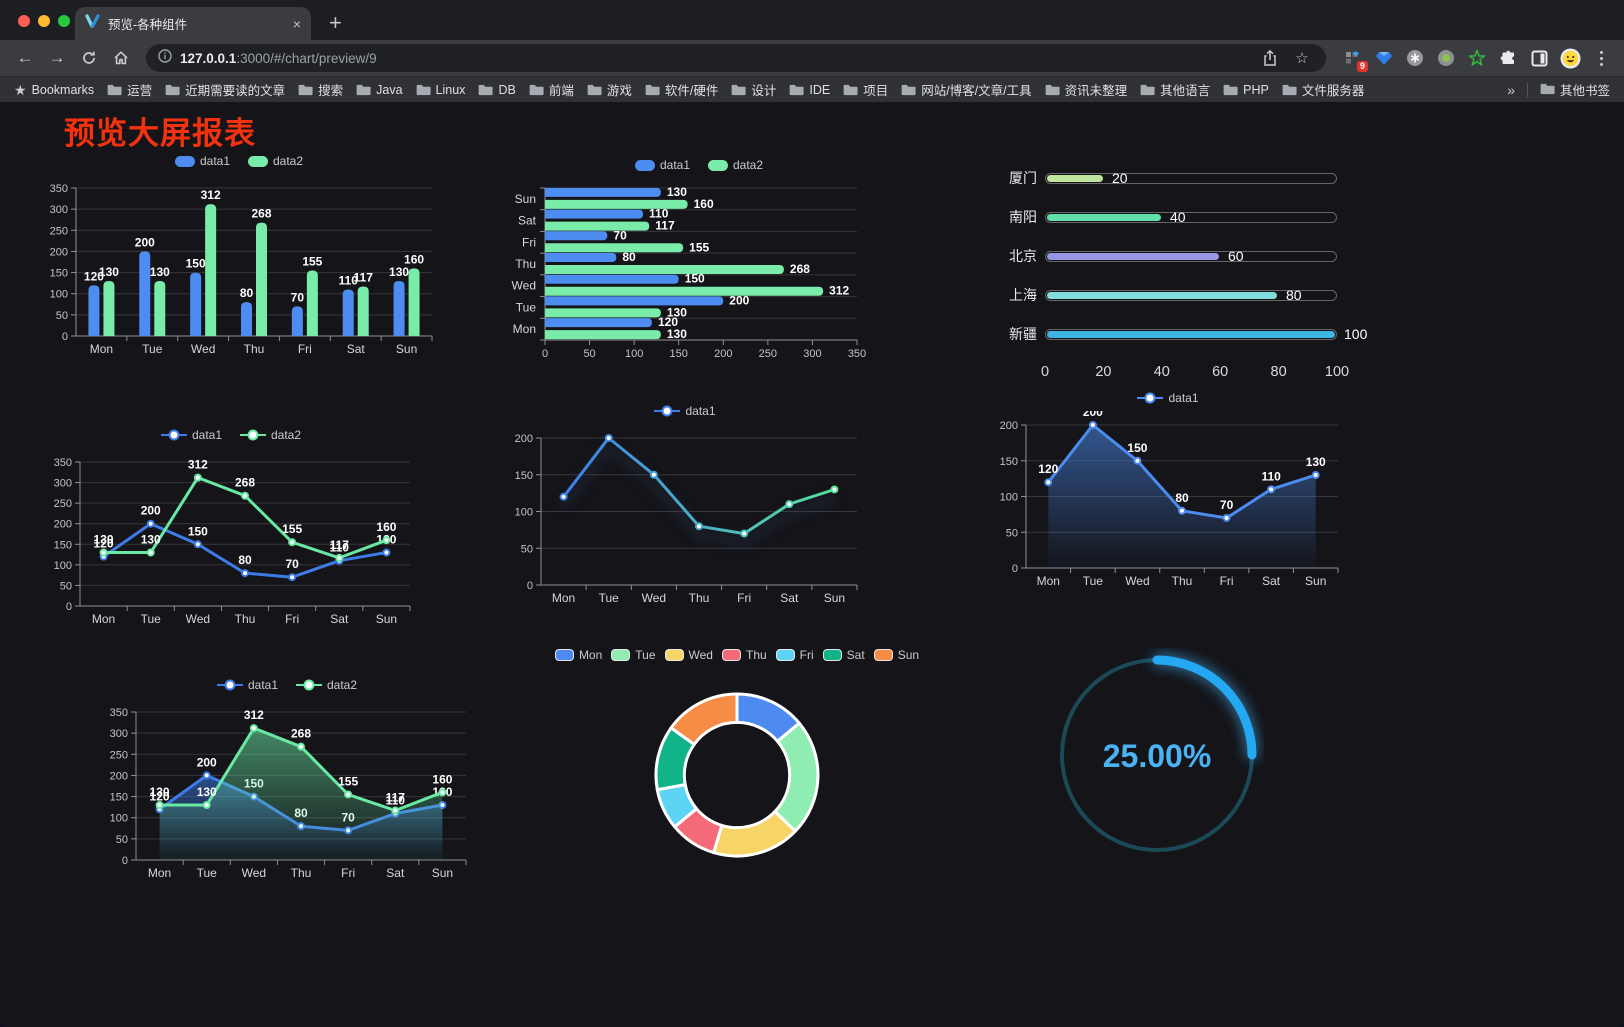  I want to click on progress-track: 60, so click(1191, 256).